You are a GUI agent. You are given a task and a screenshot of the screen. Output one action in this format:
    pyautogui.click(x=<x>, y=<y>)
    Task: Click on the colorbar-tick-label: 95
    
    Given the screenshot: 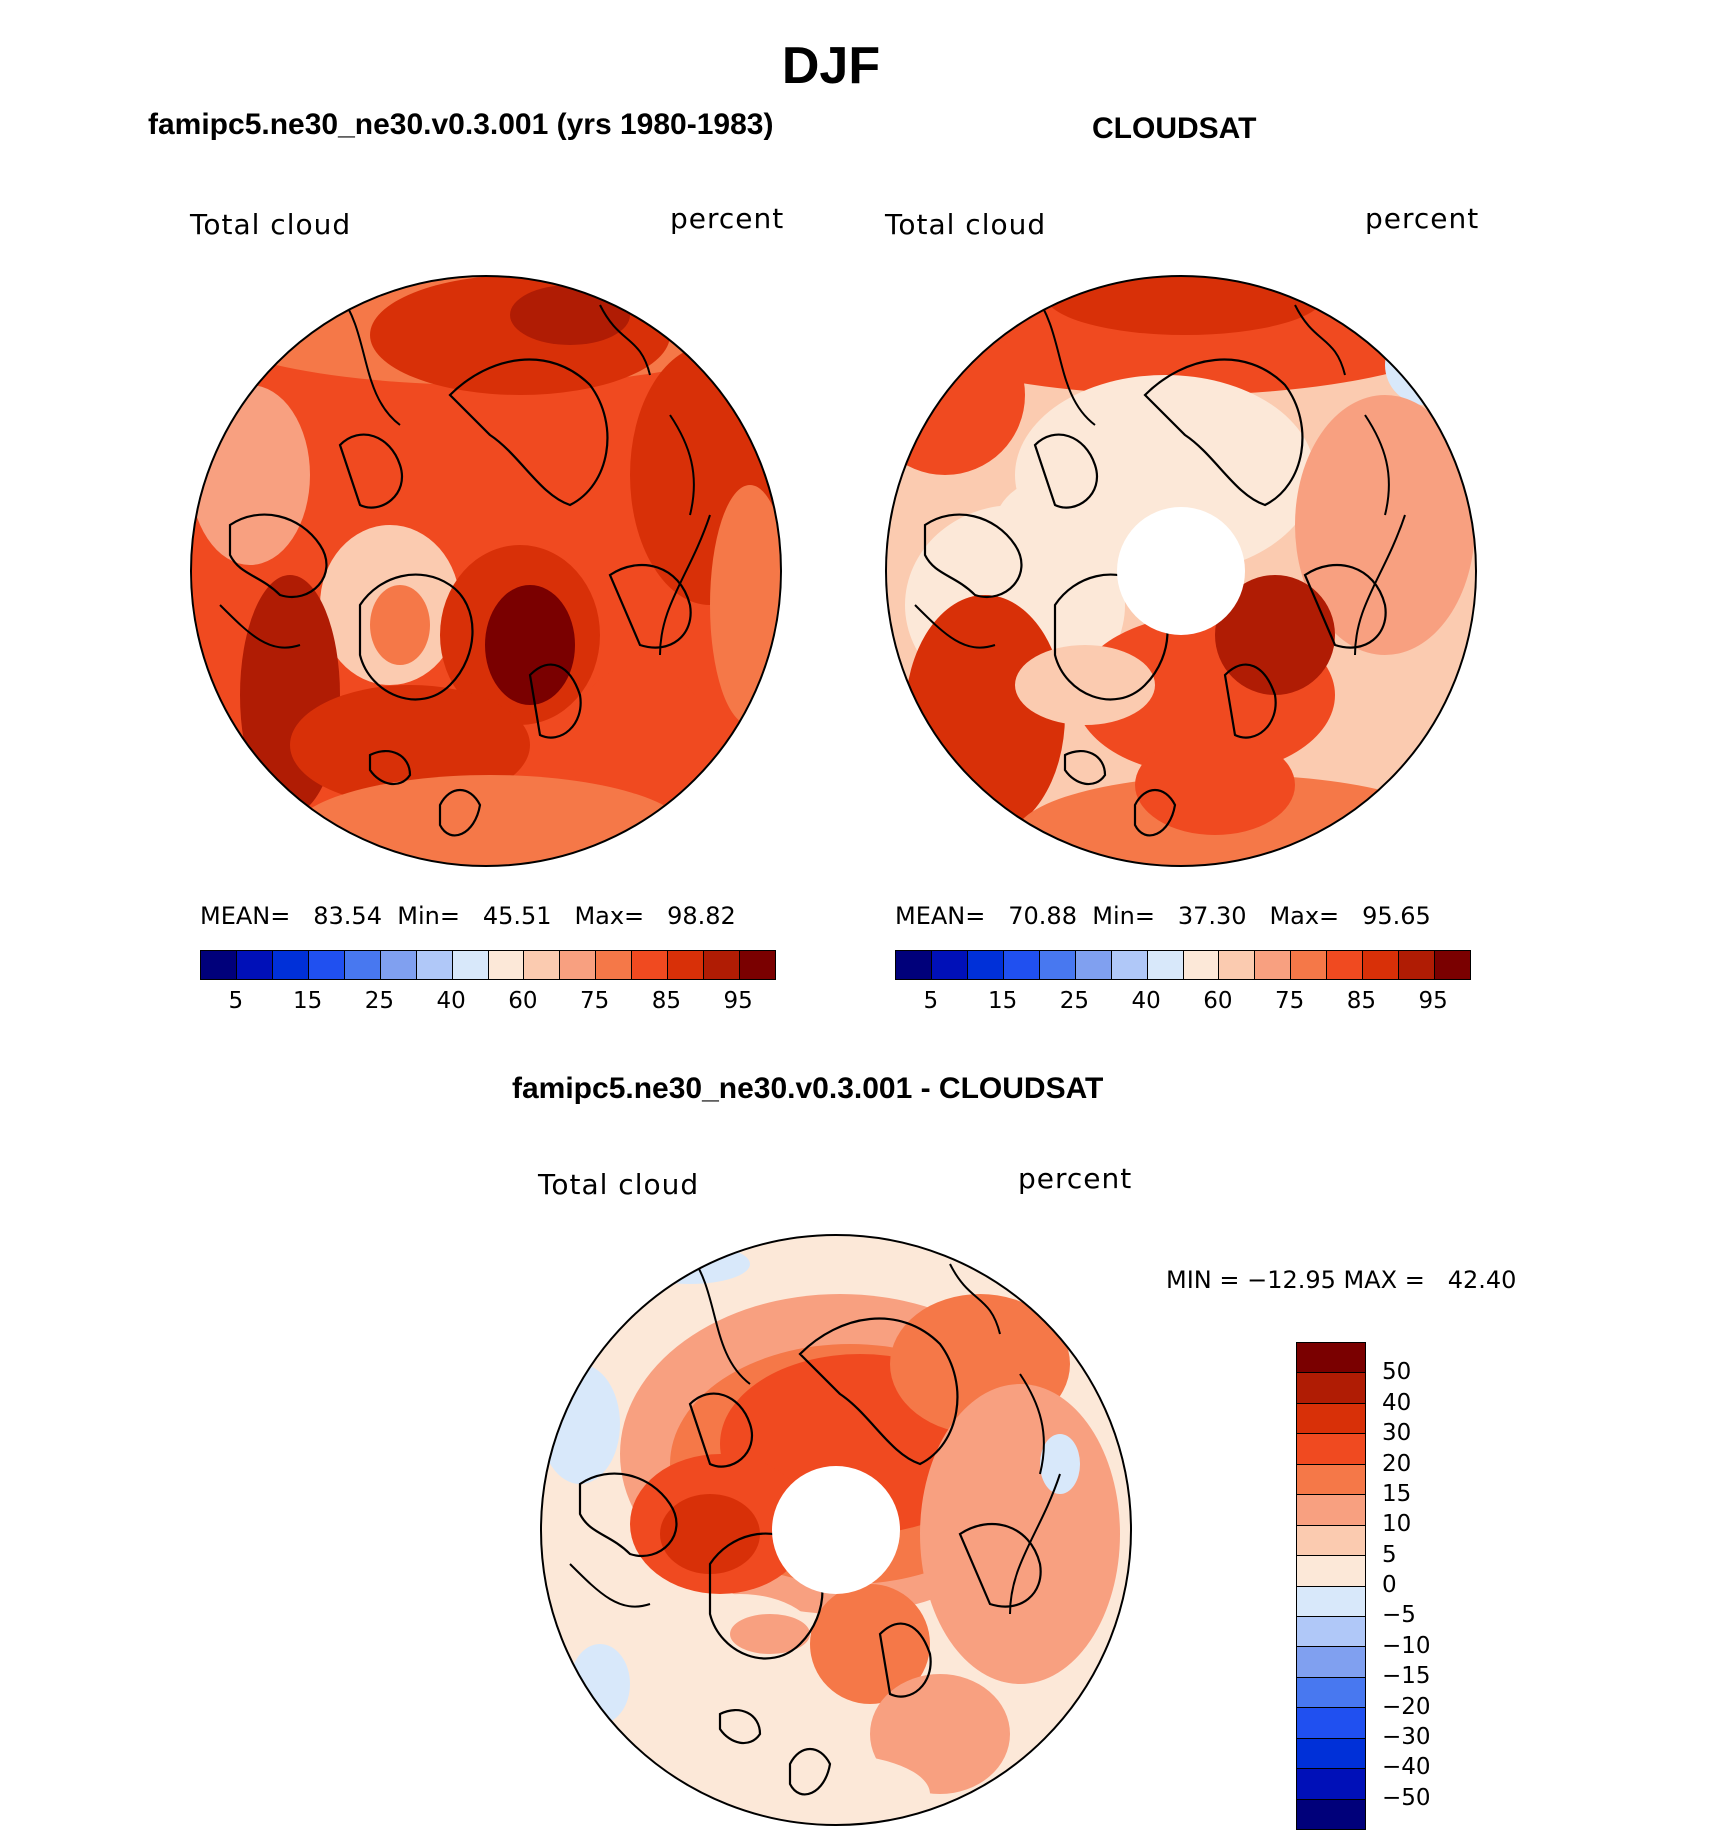 What is the action you would take?
    pyautogui.click(x=738, y=1001)
    